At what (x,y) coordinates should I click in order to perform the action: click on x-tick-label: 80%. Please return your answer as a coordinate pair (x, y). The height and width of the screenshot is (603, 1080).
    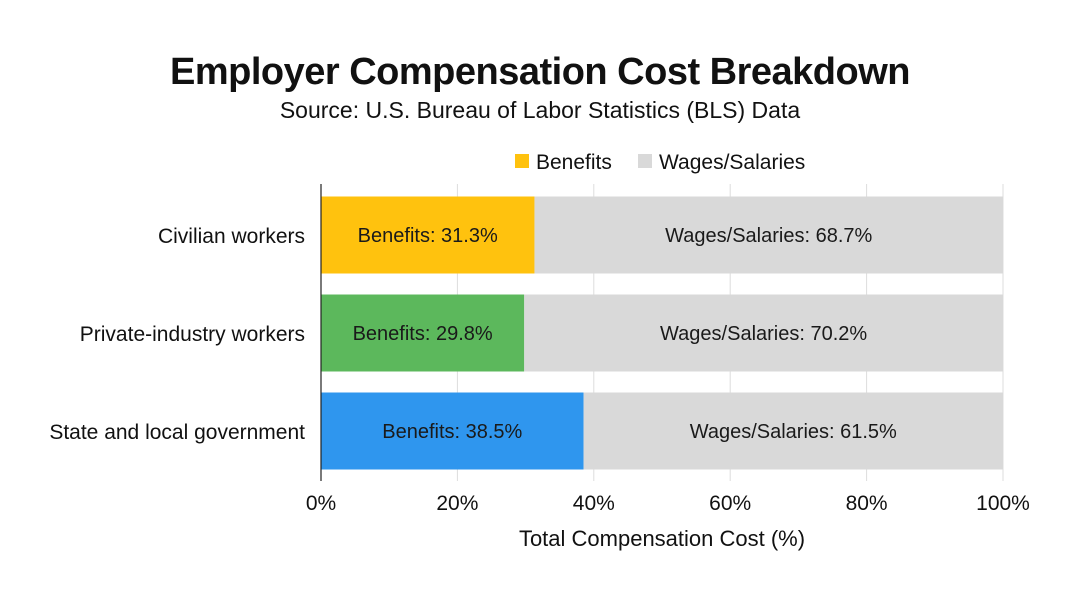
    Looking at the image, I should click on (867, 503).